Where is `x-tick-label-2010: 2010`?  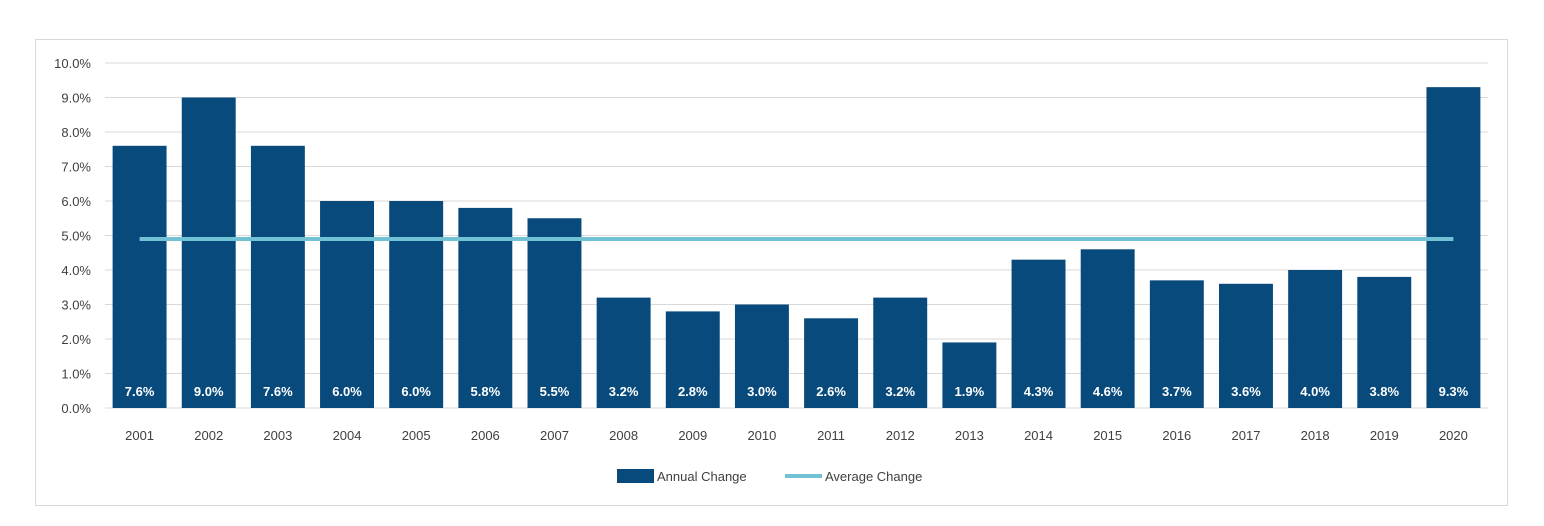
x-tick-label-2010: 2010 is located at coordinates (761, 435).